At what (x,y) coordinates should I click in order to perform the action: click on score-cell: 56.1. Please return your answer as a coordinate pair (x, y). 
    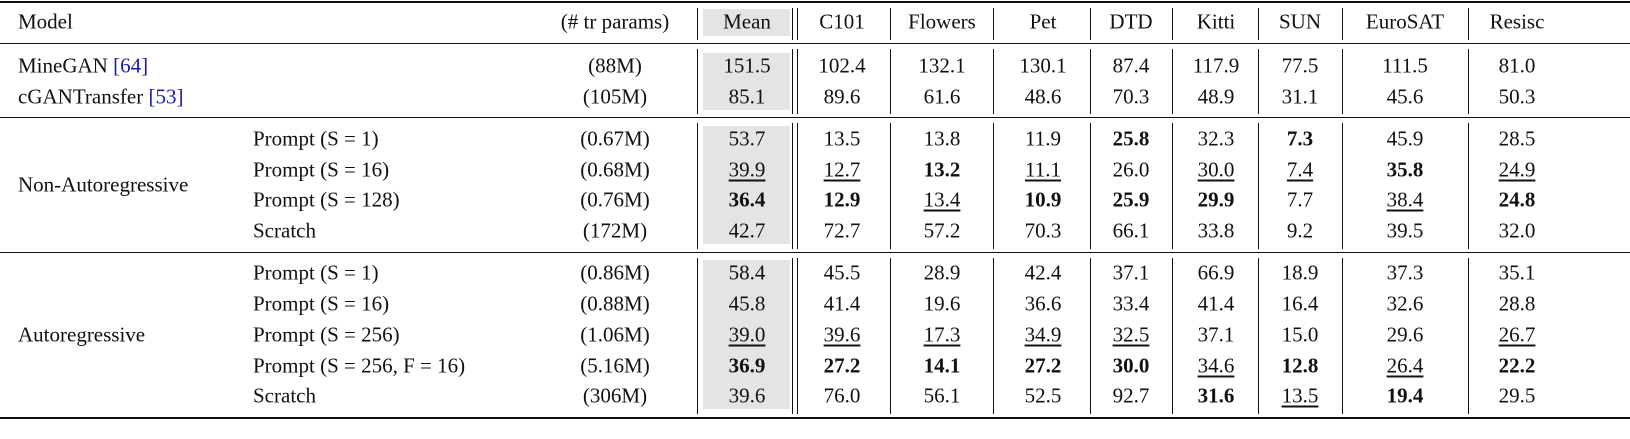
    Looking at the image, I should click on (942, 395).